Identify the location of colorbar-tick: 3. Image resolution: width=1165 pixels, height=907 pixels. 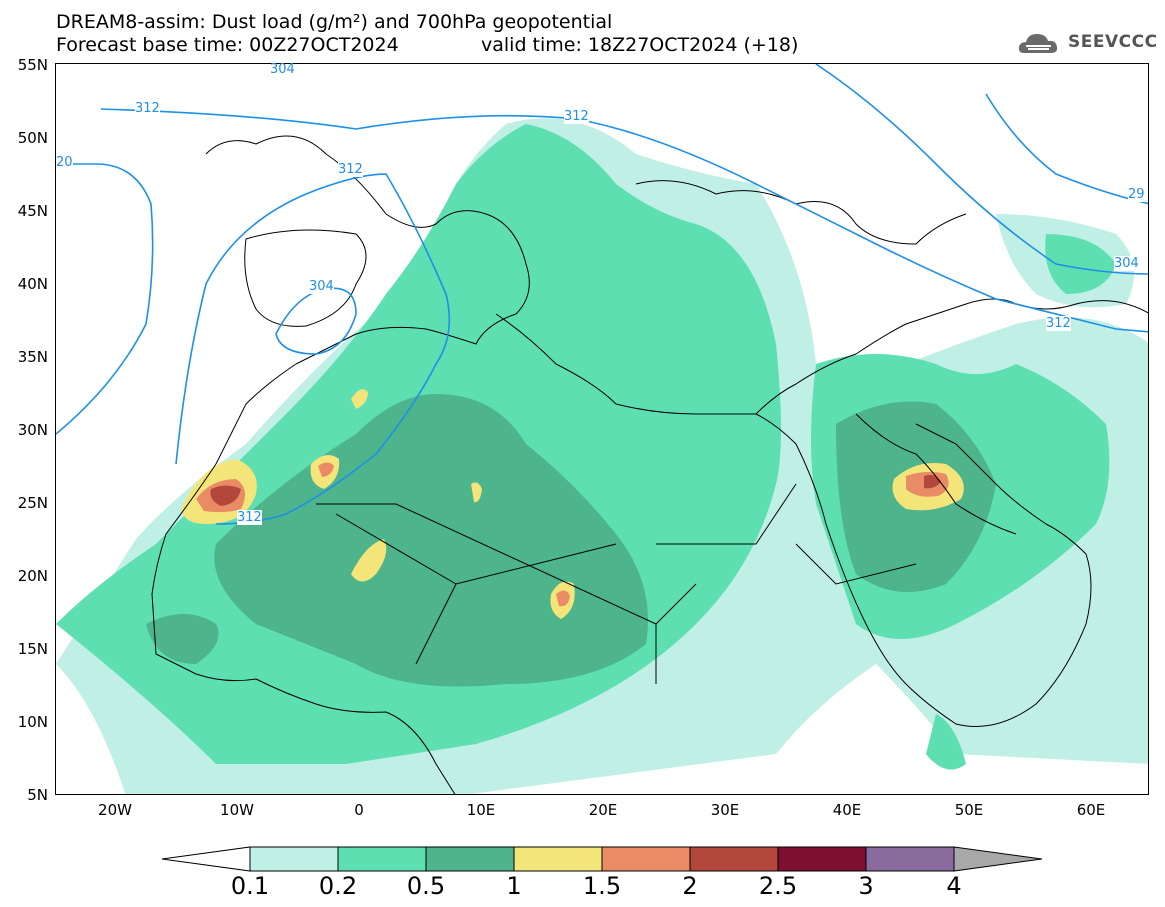
(866, 886).